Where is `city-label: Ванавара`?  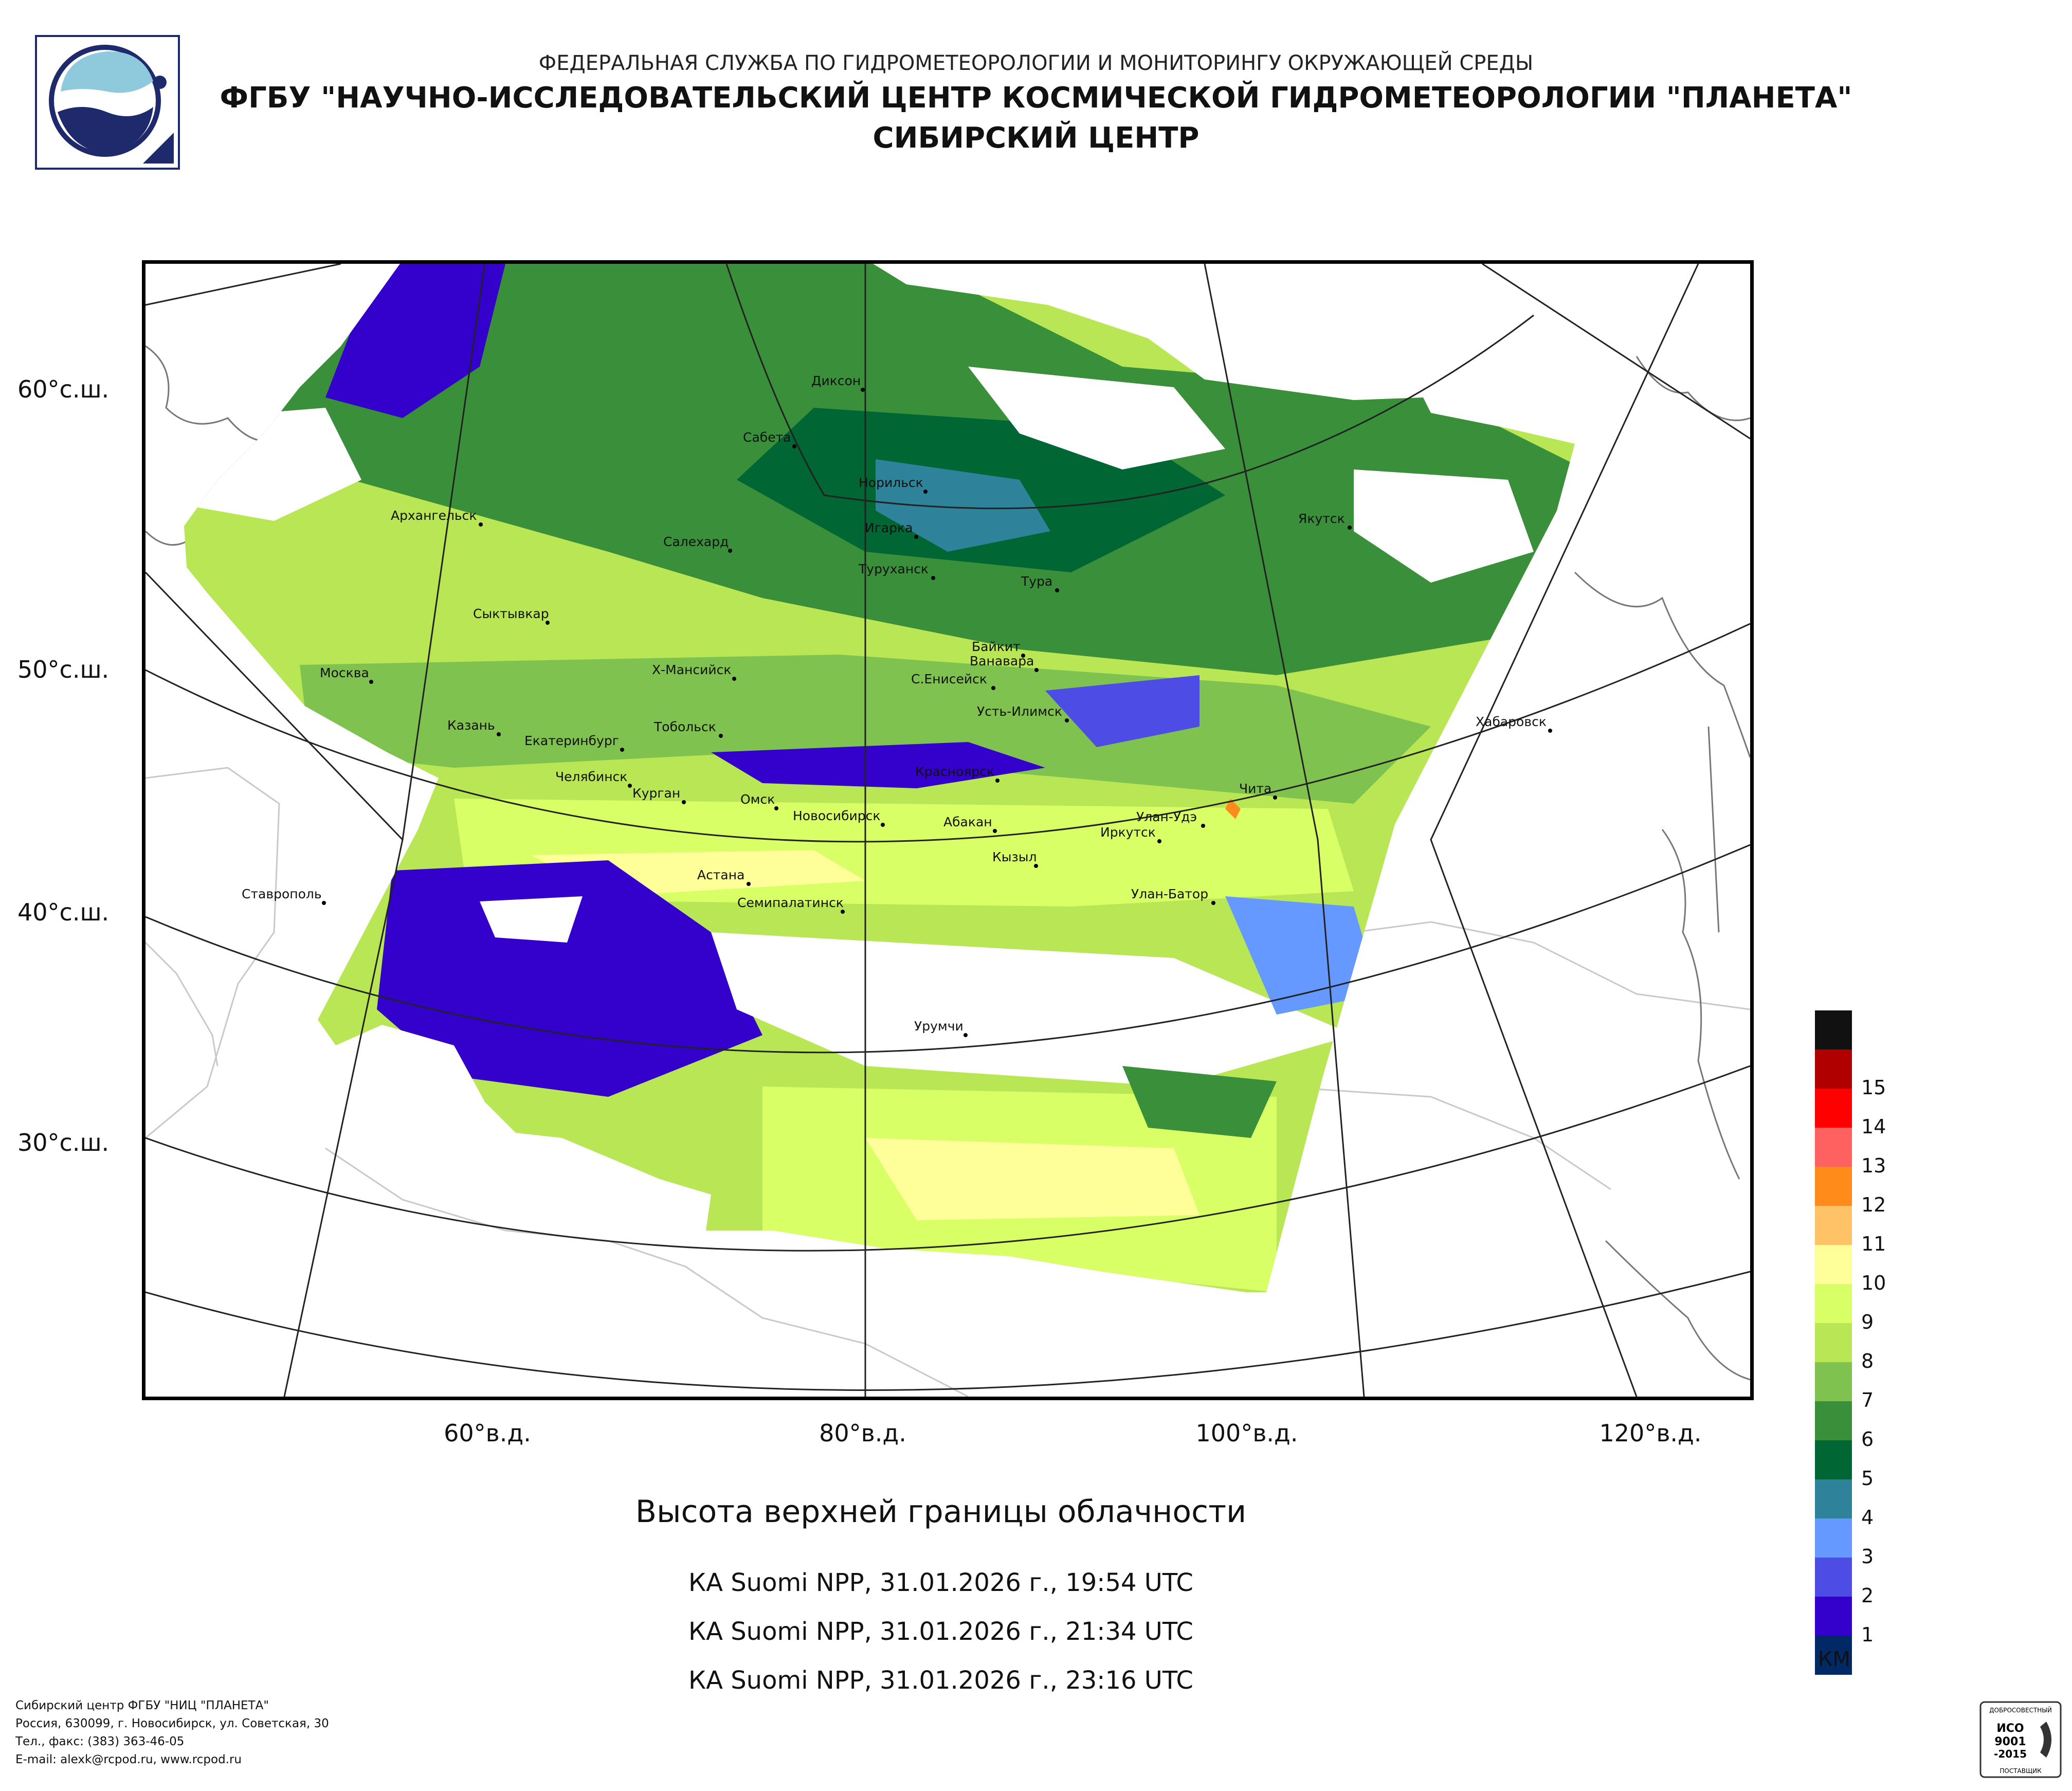
city-label: Ванавара is located at coordinates (1002, 661).